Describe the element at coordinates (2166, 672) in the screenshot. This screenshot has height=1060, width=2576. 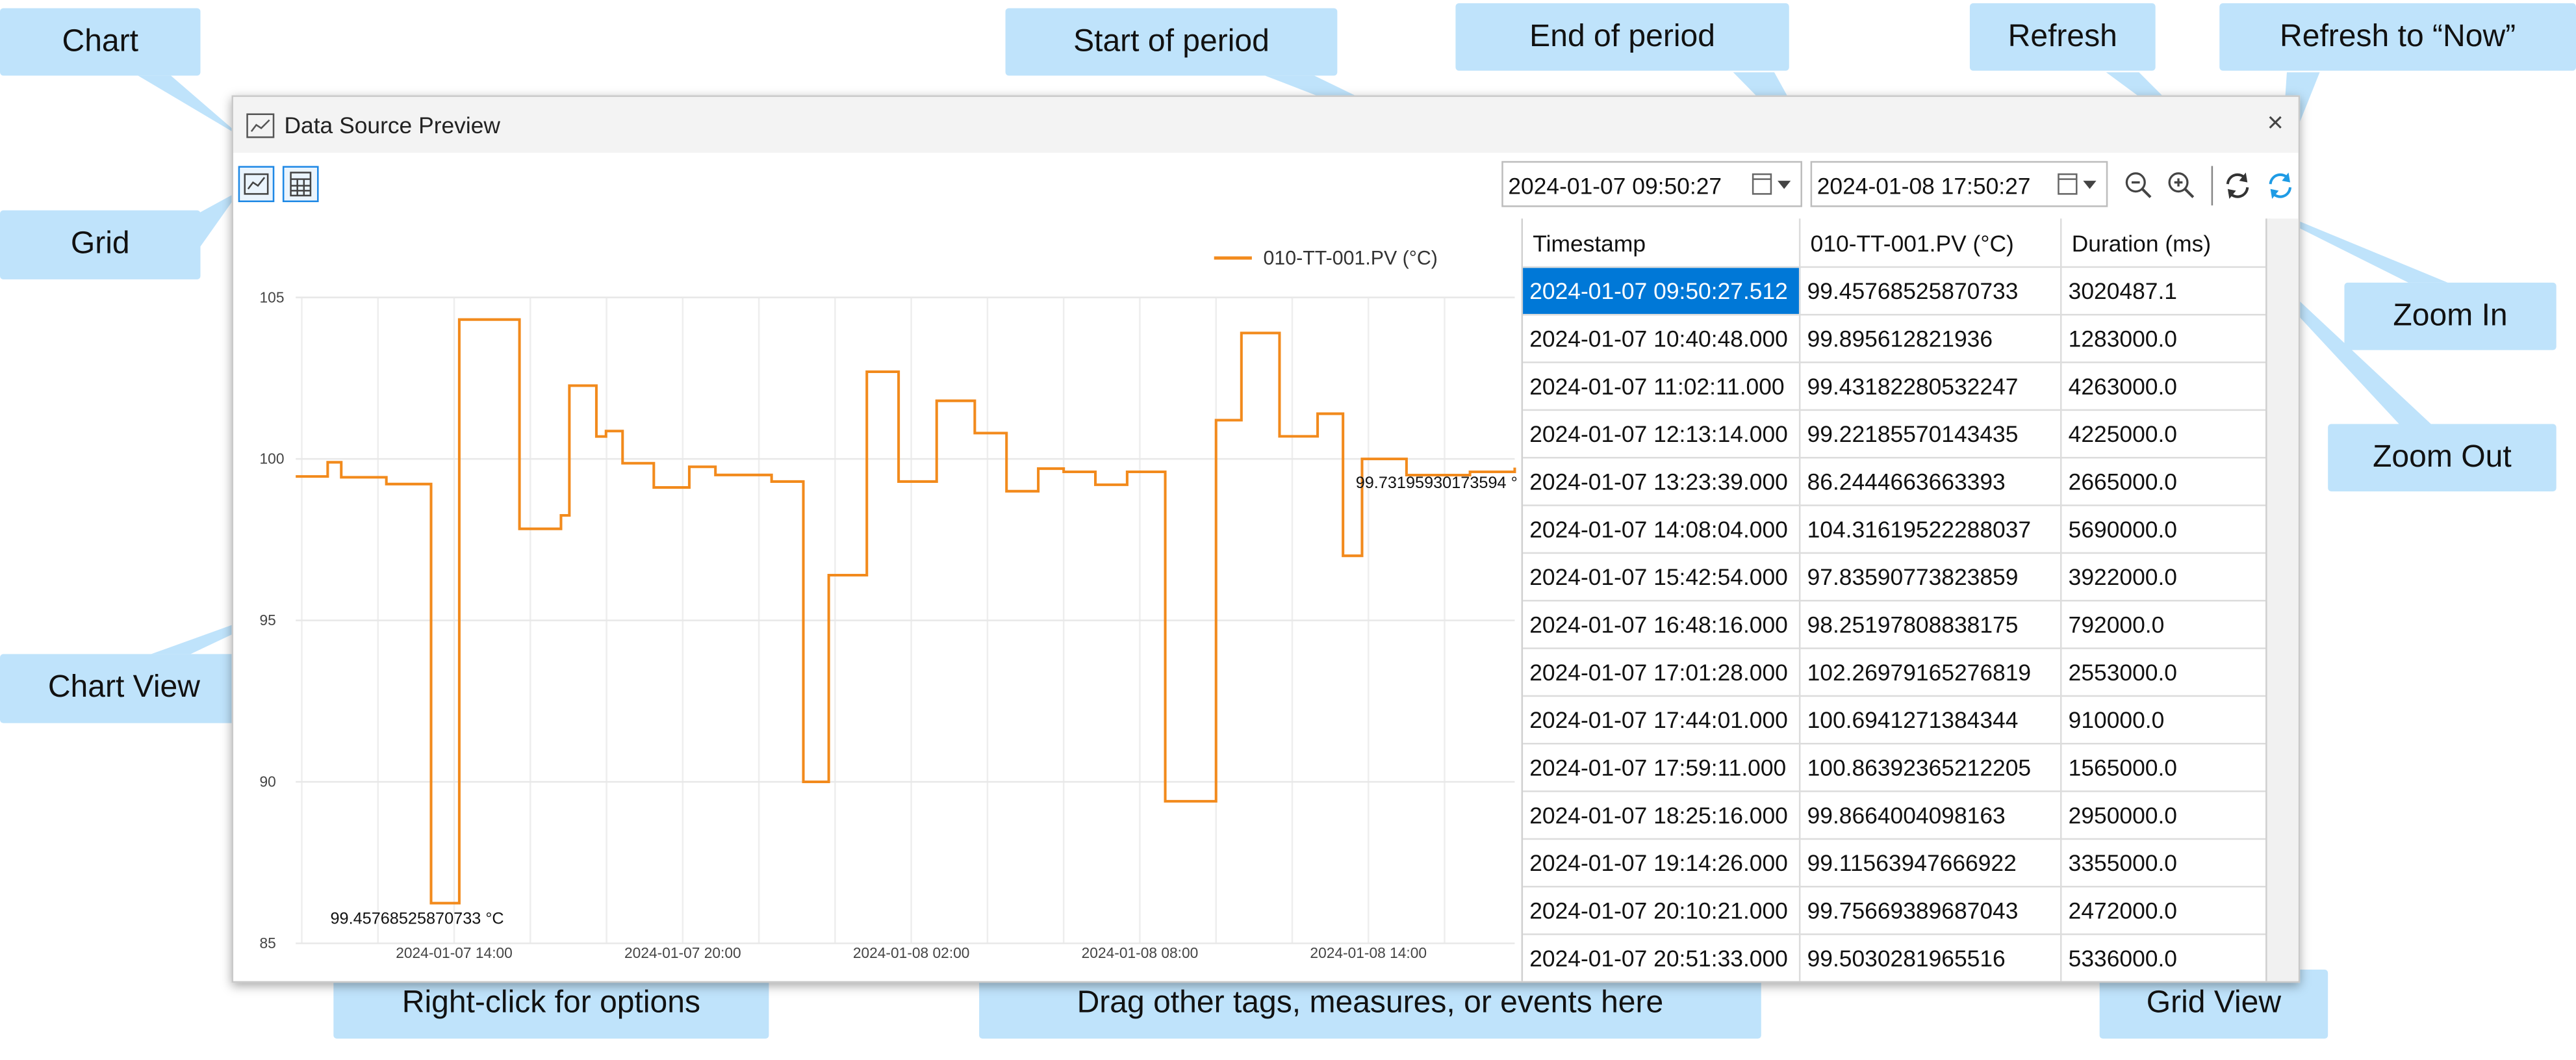
I see `table-cell: 2553000.0` at that location.